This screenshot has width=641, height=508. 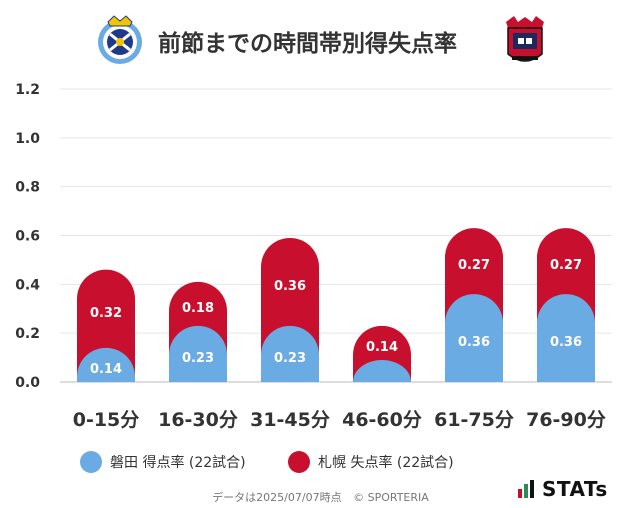 I want to click on copyright-text: © SPORTERIA, so click(x=391, y=497).